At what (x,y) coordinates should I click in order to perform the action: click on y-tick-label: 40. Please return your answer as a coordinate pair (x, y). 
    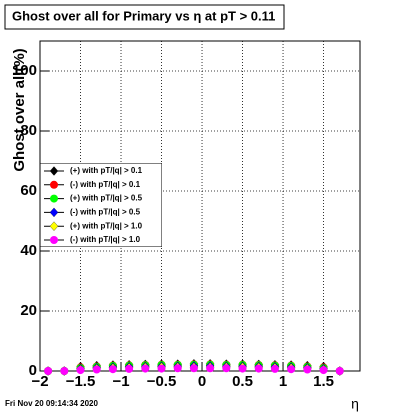
    Looking at the image, I should click on (28, 250).